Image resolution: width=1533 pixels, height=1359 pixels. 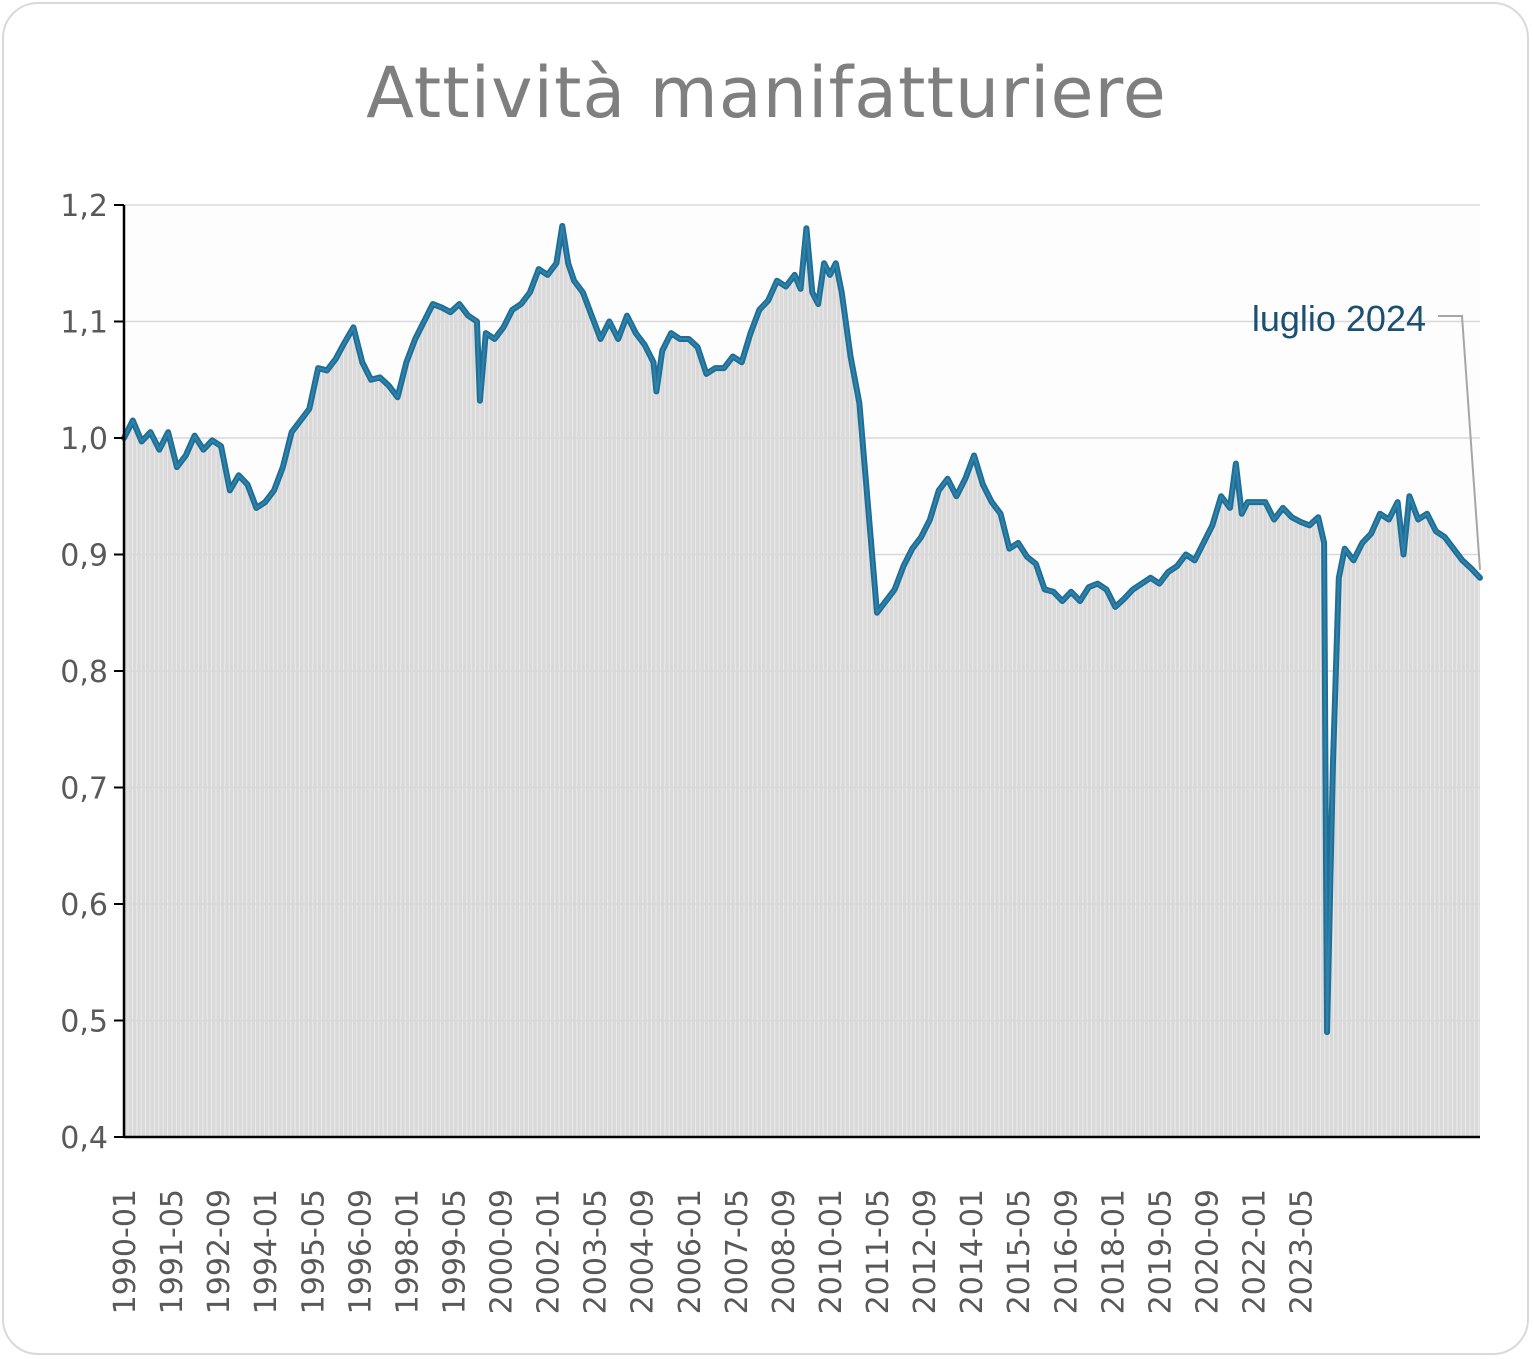 What do you see at coordinates (84, 789) in the screenshot?
I see `y-tick-label: 0,7` at bounding box center [84, 789].